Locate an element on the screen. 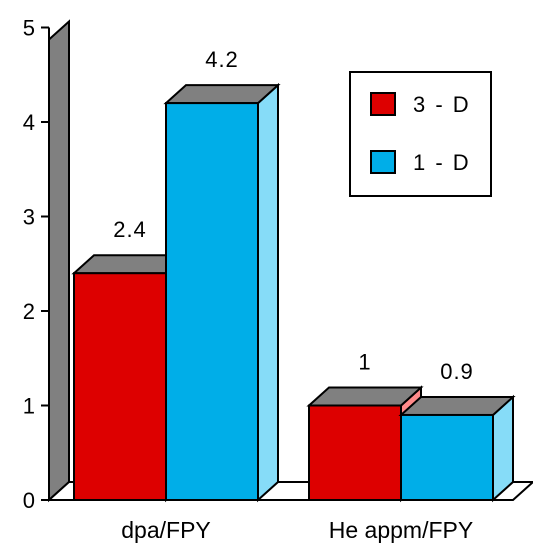 The width and height of the screenshot is (533, 558). bar-value-label: 2.4 is located at coordinates (130, 229).